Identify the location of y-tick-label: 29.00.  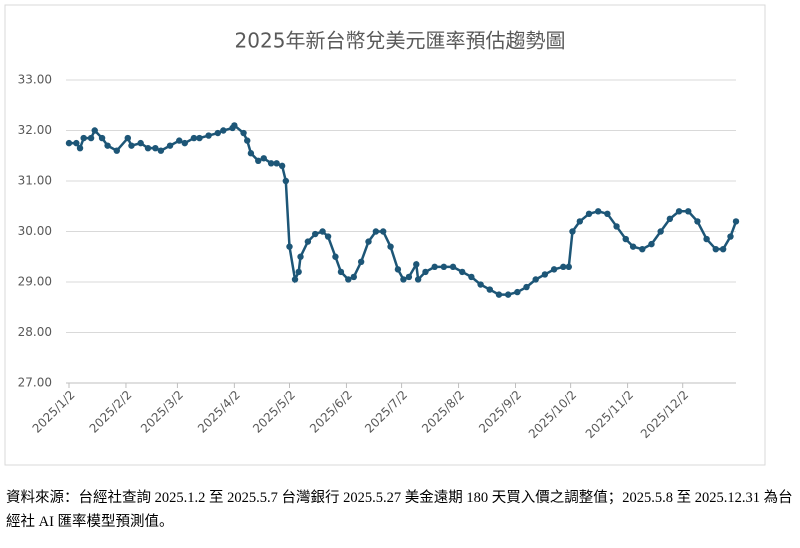
(35, 282).